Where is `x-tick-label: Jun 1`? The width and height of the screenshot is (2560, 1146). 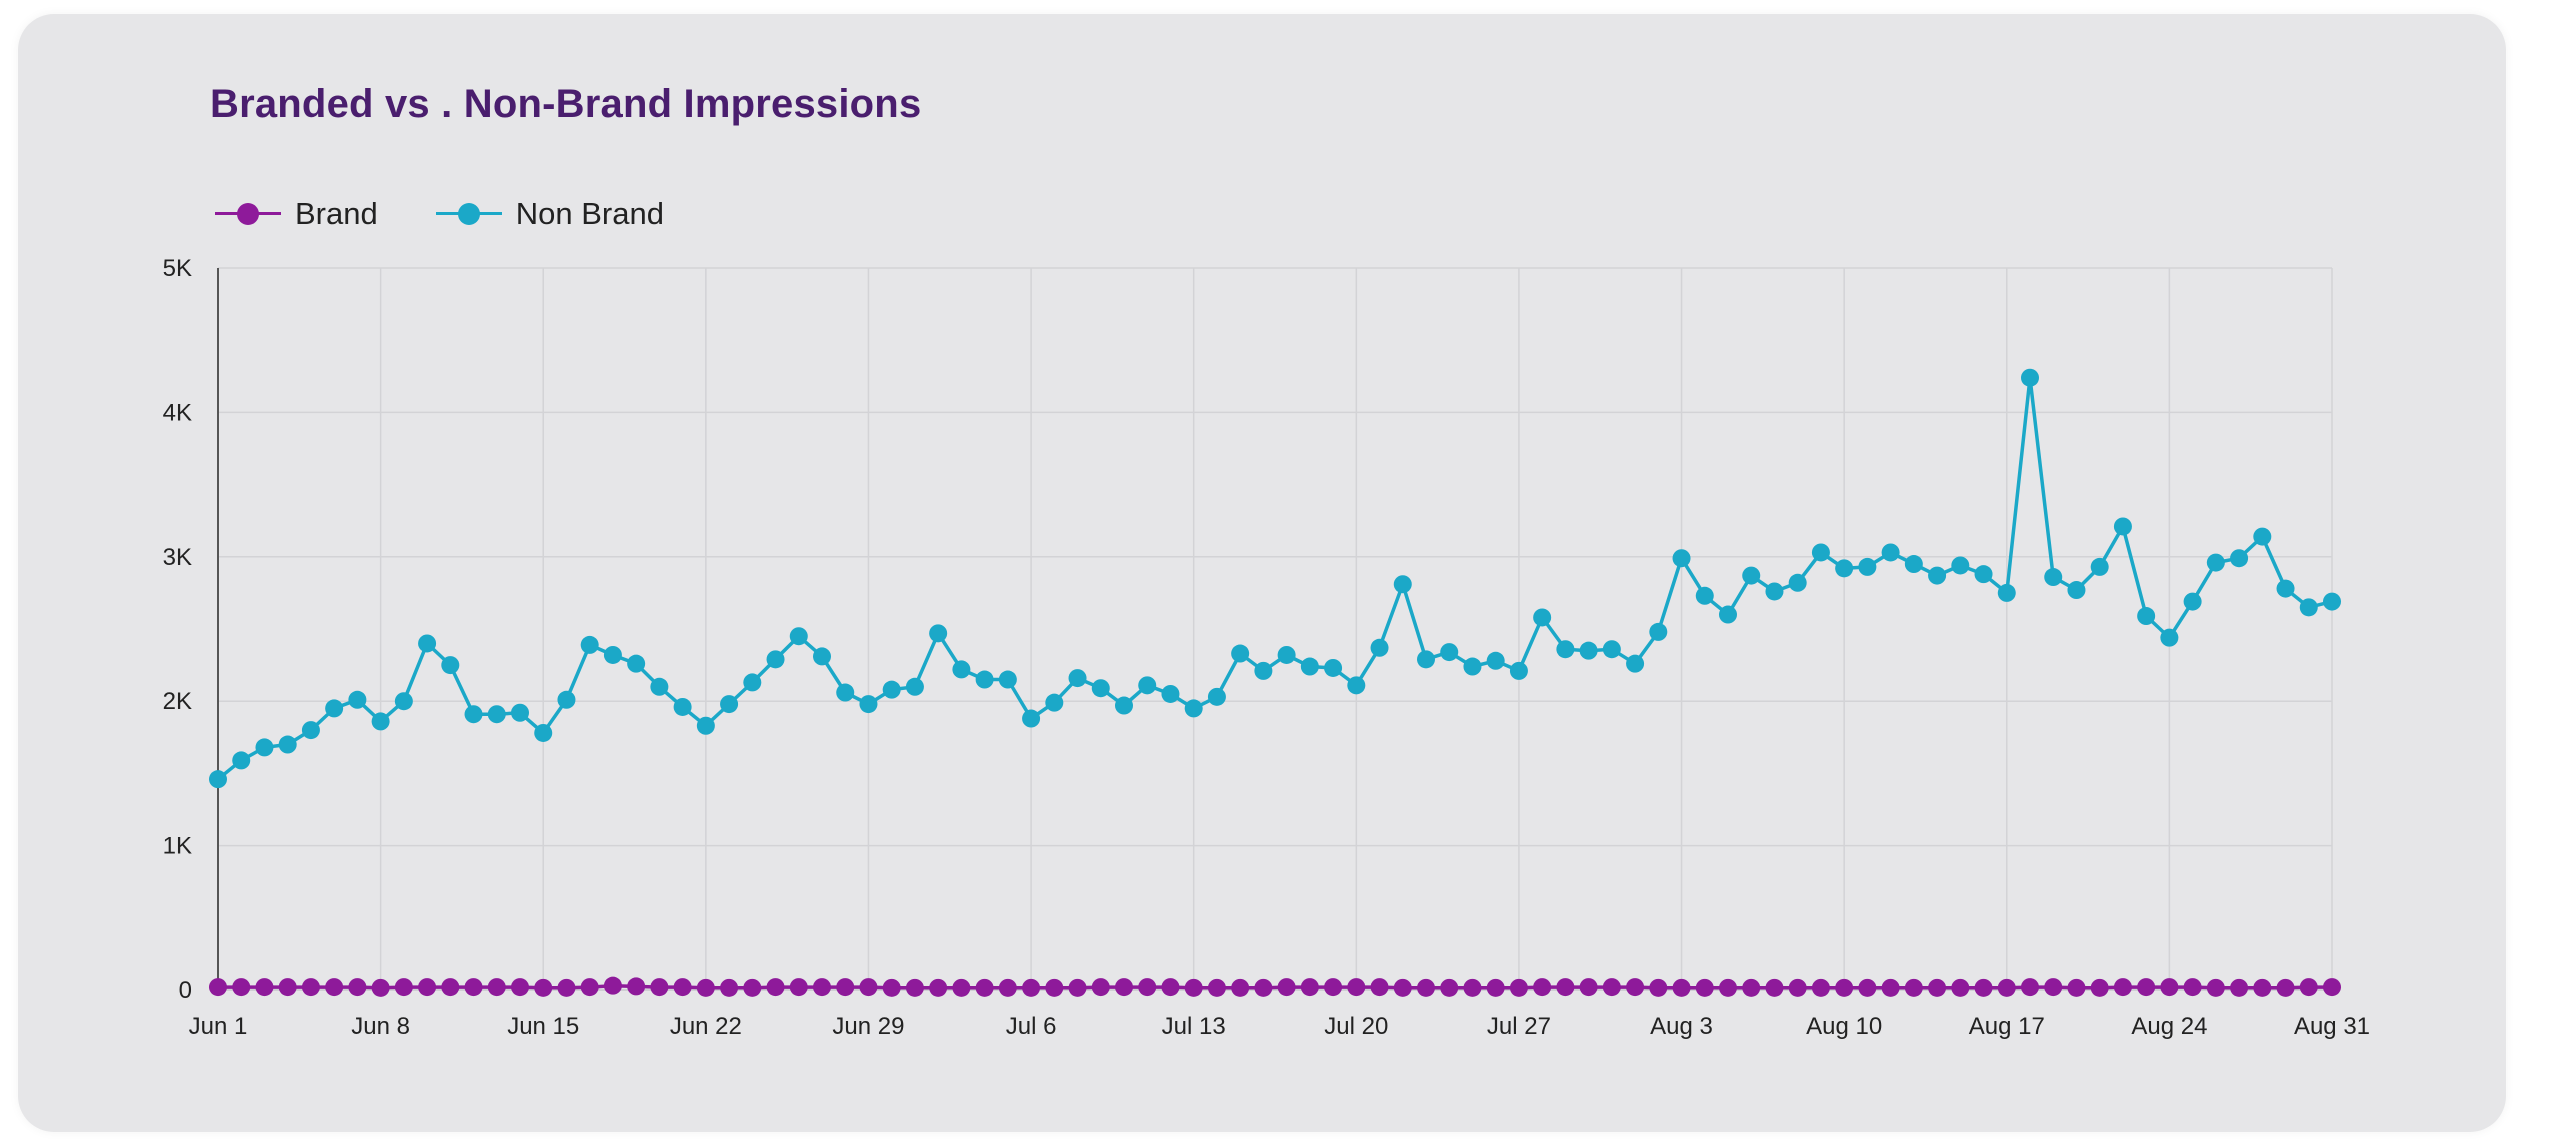
x-tick-label: Jun 1 is located at coordinates (218, 1026).